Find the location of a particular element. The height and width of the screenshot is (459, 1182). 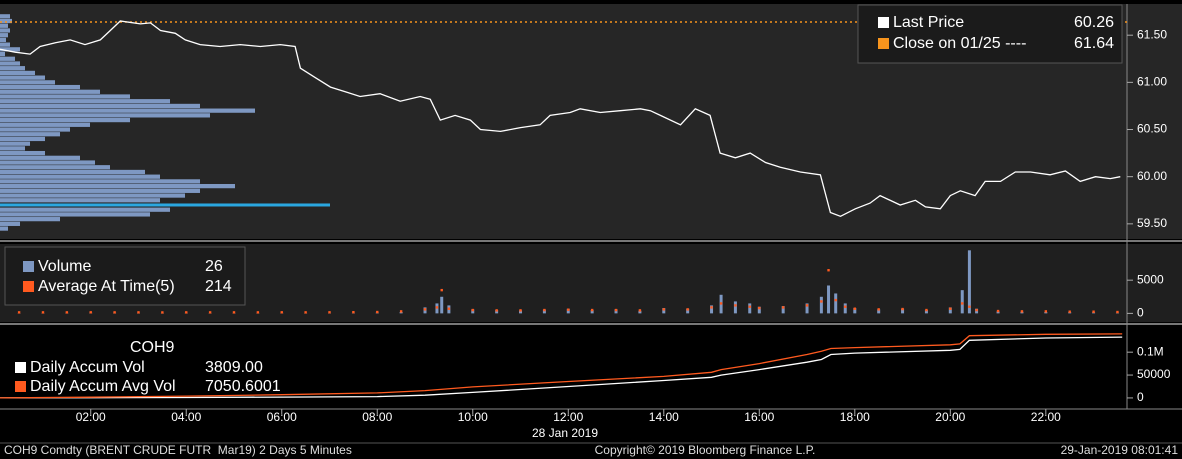

legend-value: 26 is located at coordinates (214, 266).